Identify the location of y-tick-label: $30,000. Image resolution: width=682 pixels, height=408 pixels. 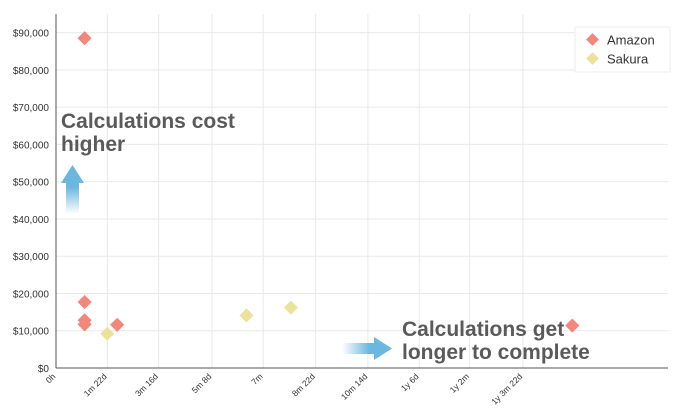
(31, 257).